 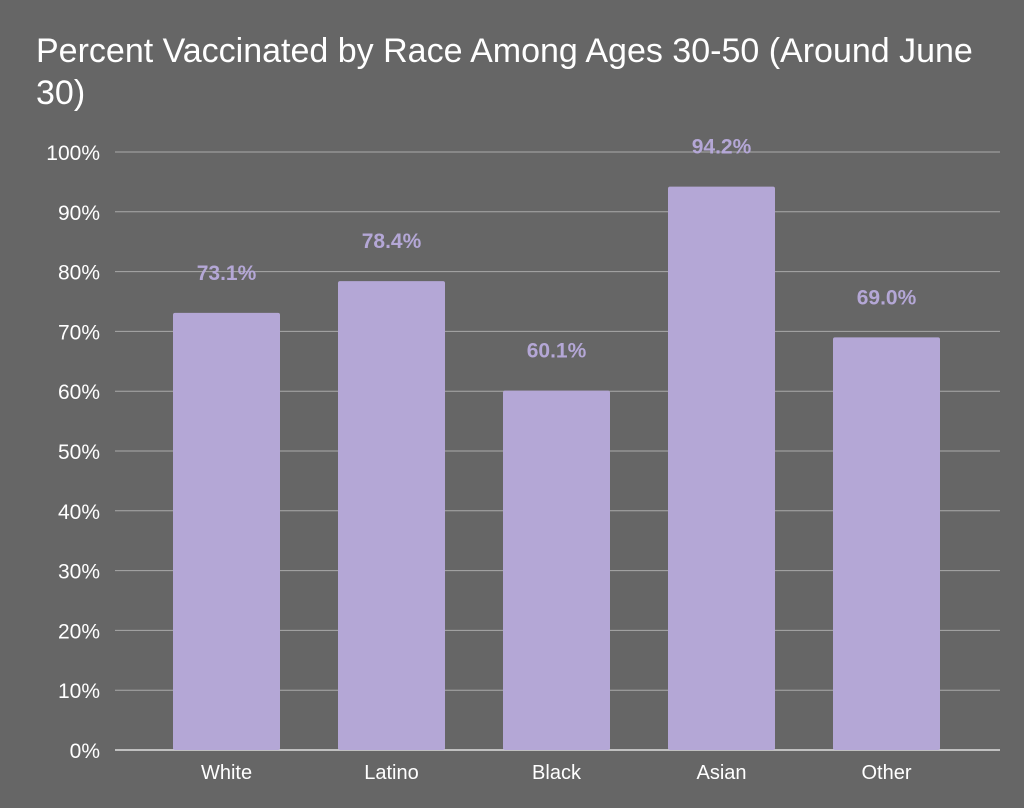 I want to click on data-label-black: 60.1%, so click(x=557, y=351).